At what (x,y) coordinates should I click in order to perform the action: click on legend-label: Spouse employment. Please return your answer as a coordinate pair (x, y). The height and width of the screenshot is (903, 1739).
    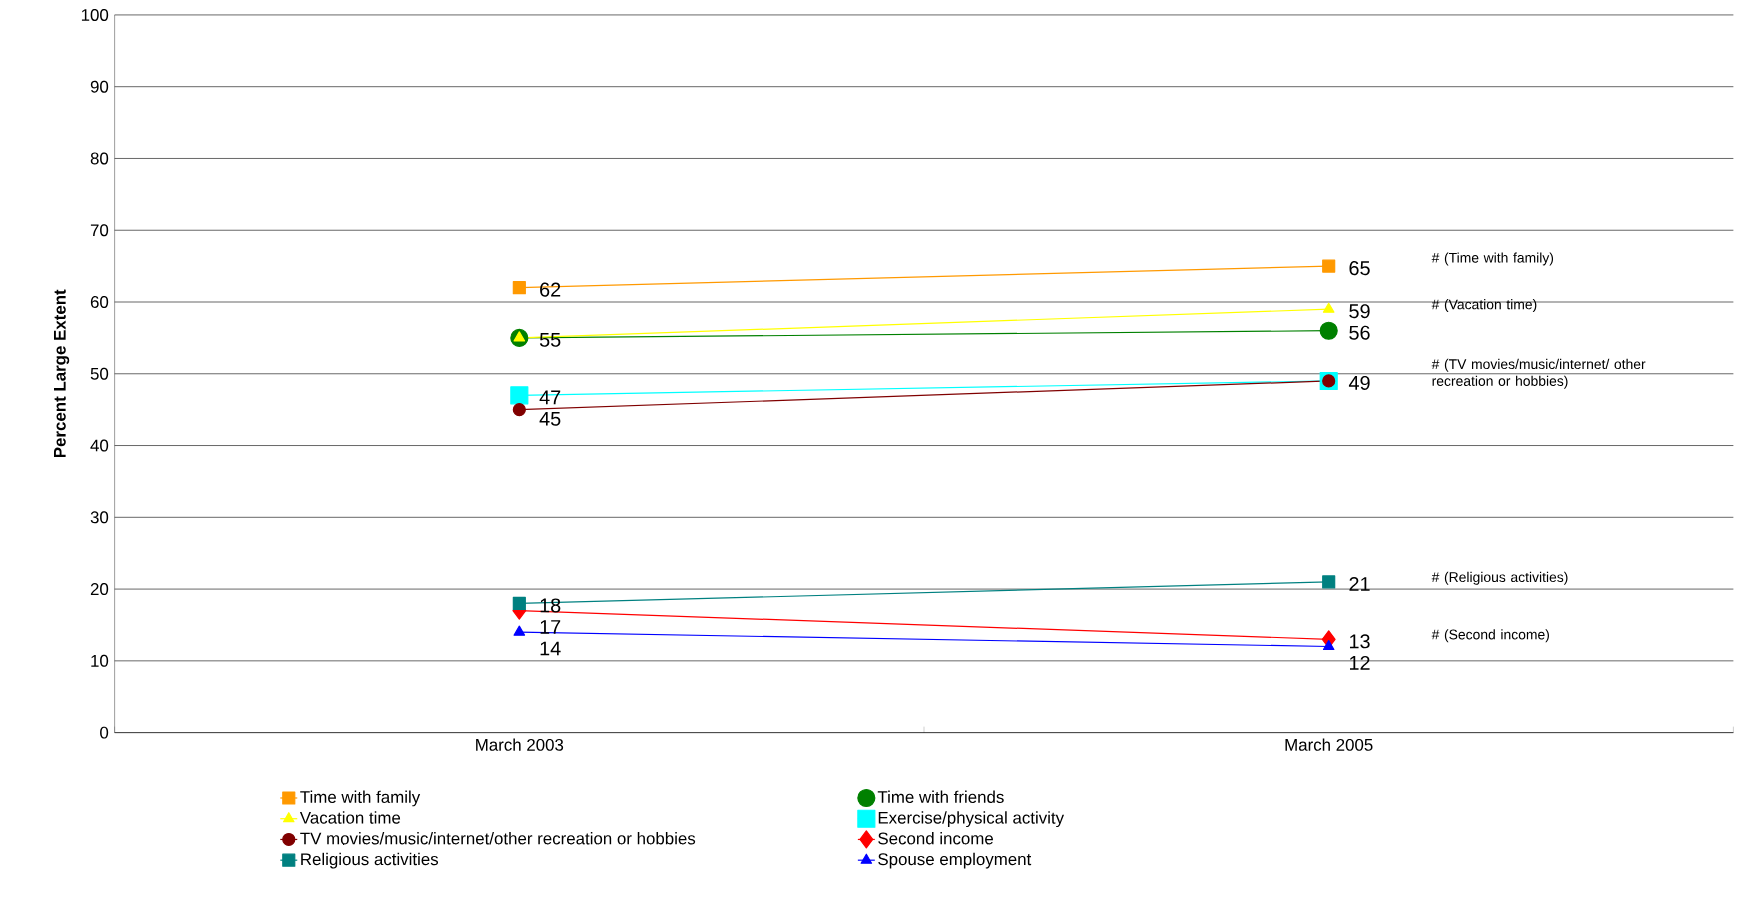
    Looking at the image, I should click on (955, 860).